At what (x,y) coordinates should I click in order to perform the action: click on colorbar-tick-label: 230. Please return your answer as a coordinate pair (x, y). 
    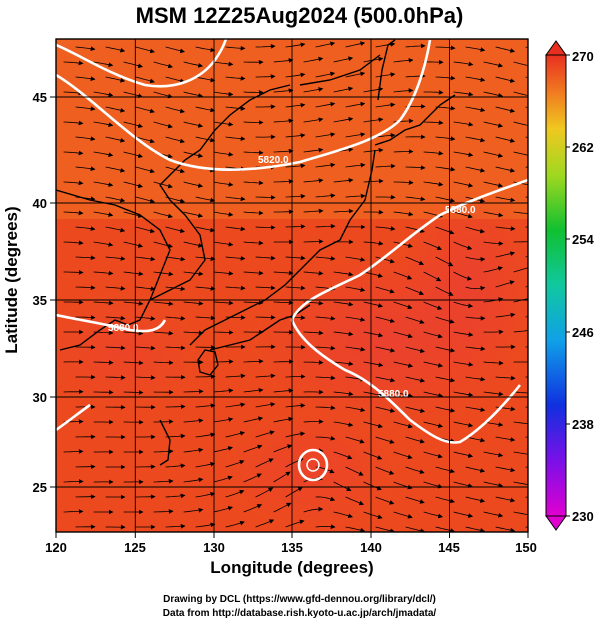
    Looking at the image, I should click on (583, 516).